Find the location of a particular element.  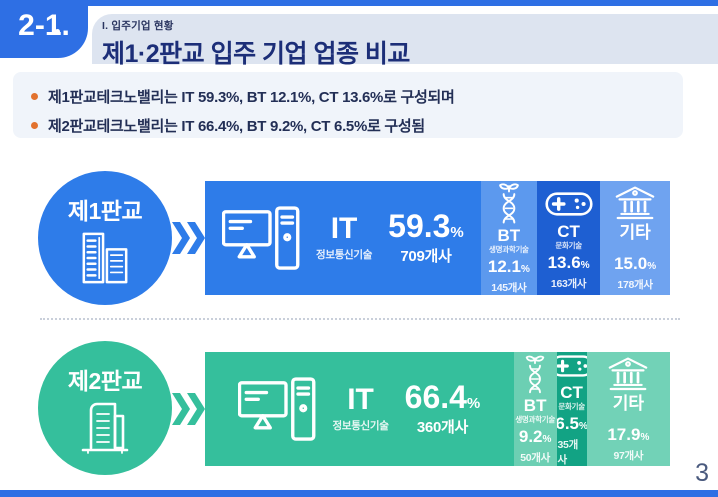

slide-number-badge: 2-1. is located at coordinates (44, 29).